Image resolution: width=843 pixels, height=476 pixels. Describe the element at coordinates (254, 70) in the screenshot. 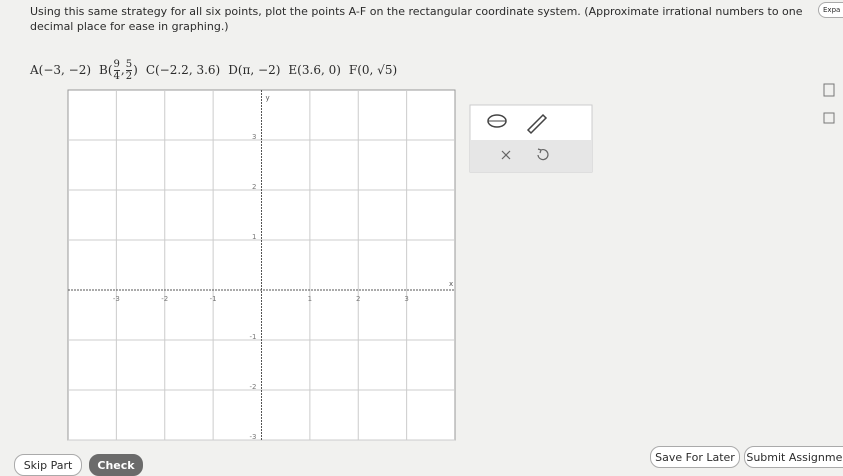

I see `point-label: D(π, −2)` at that location.